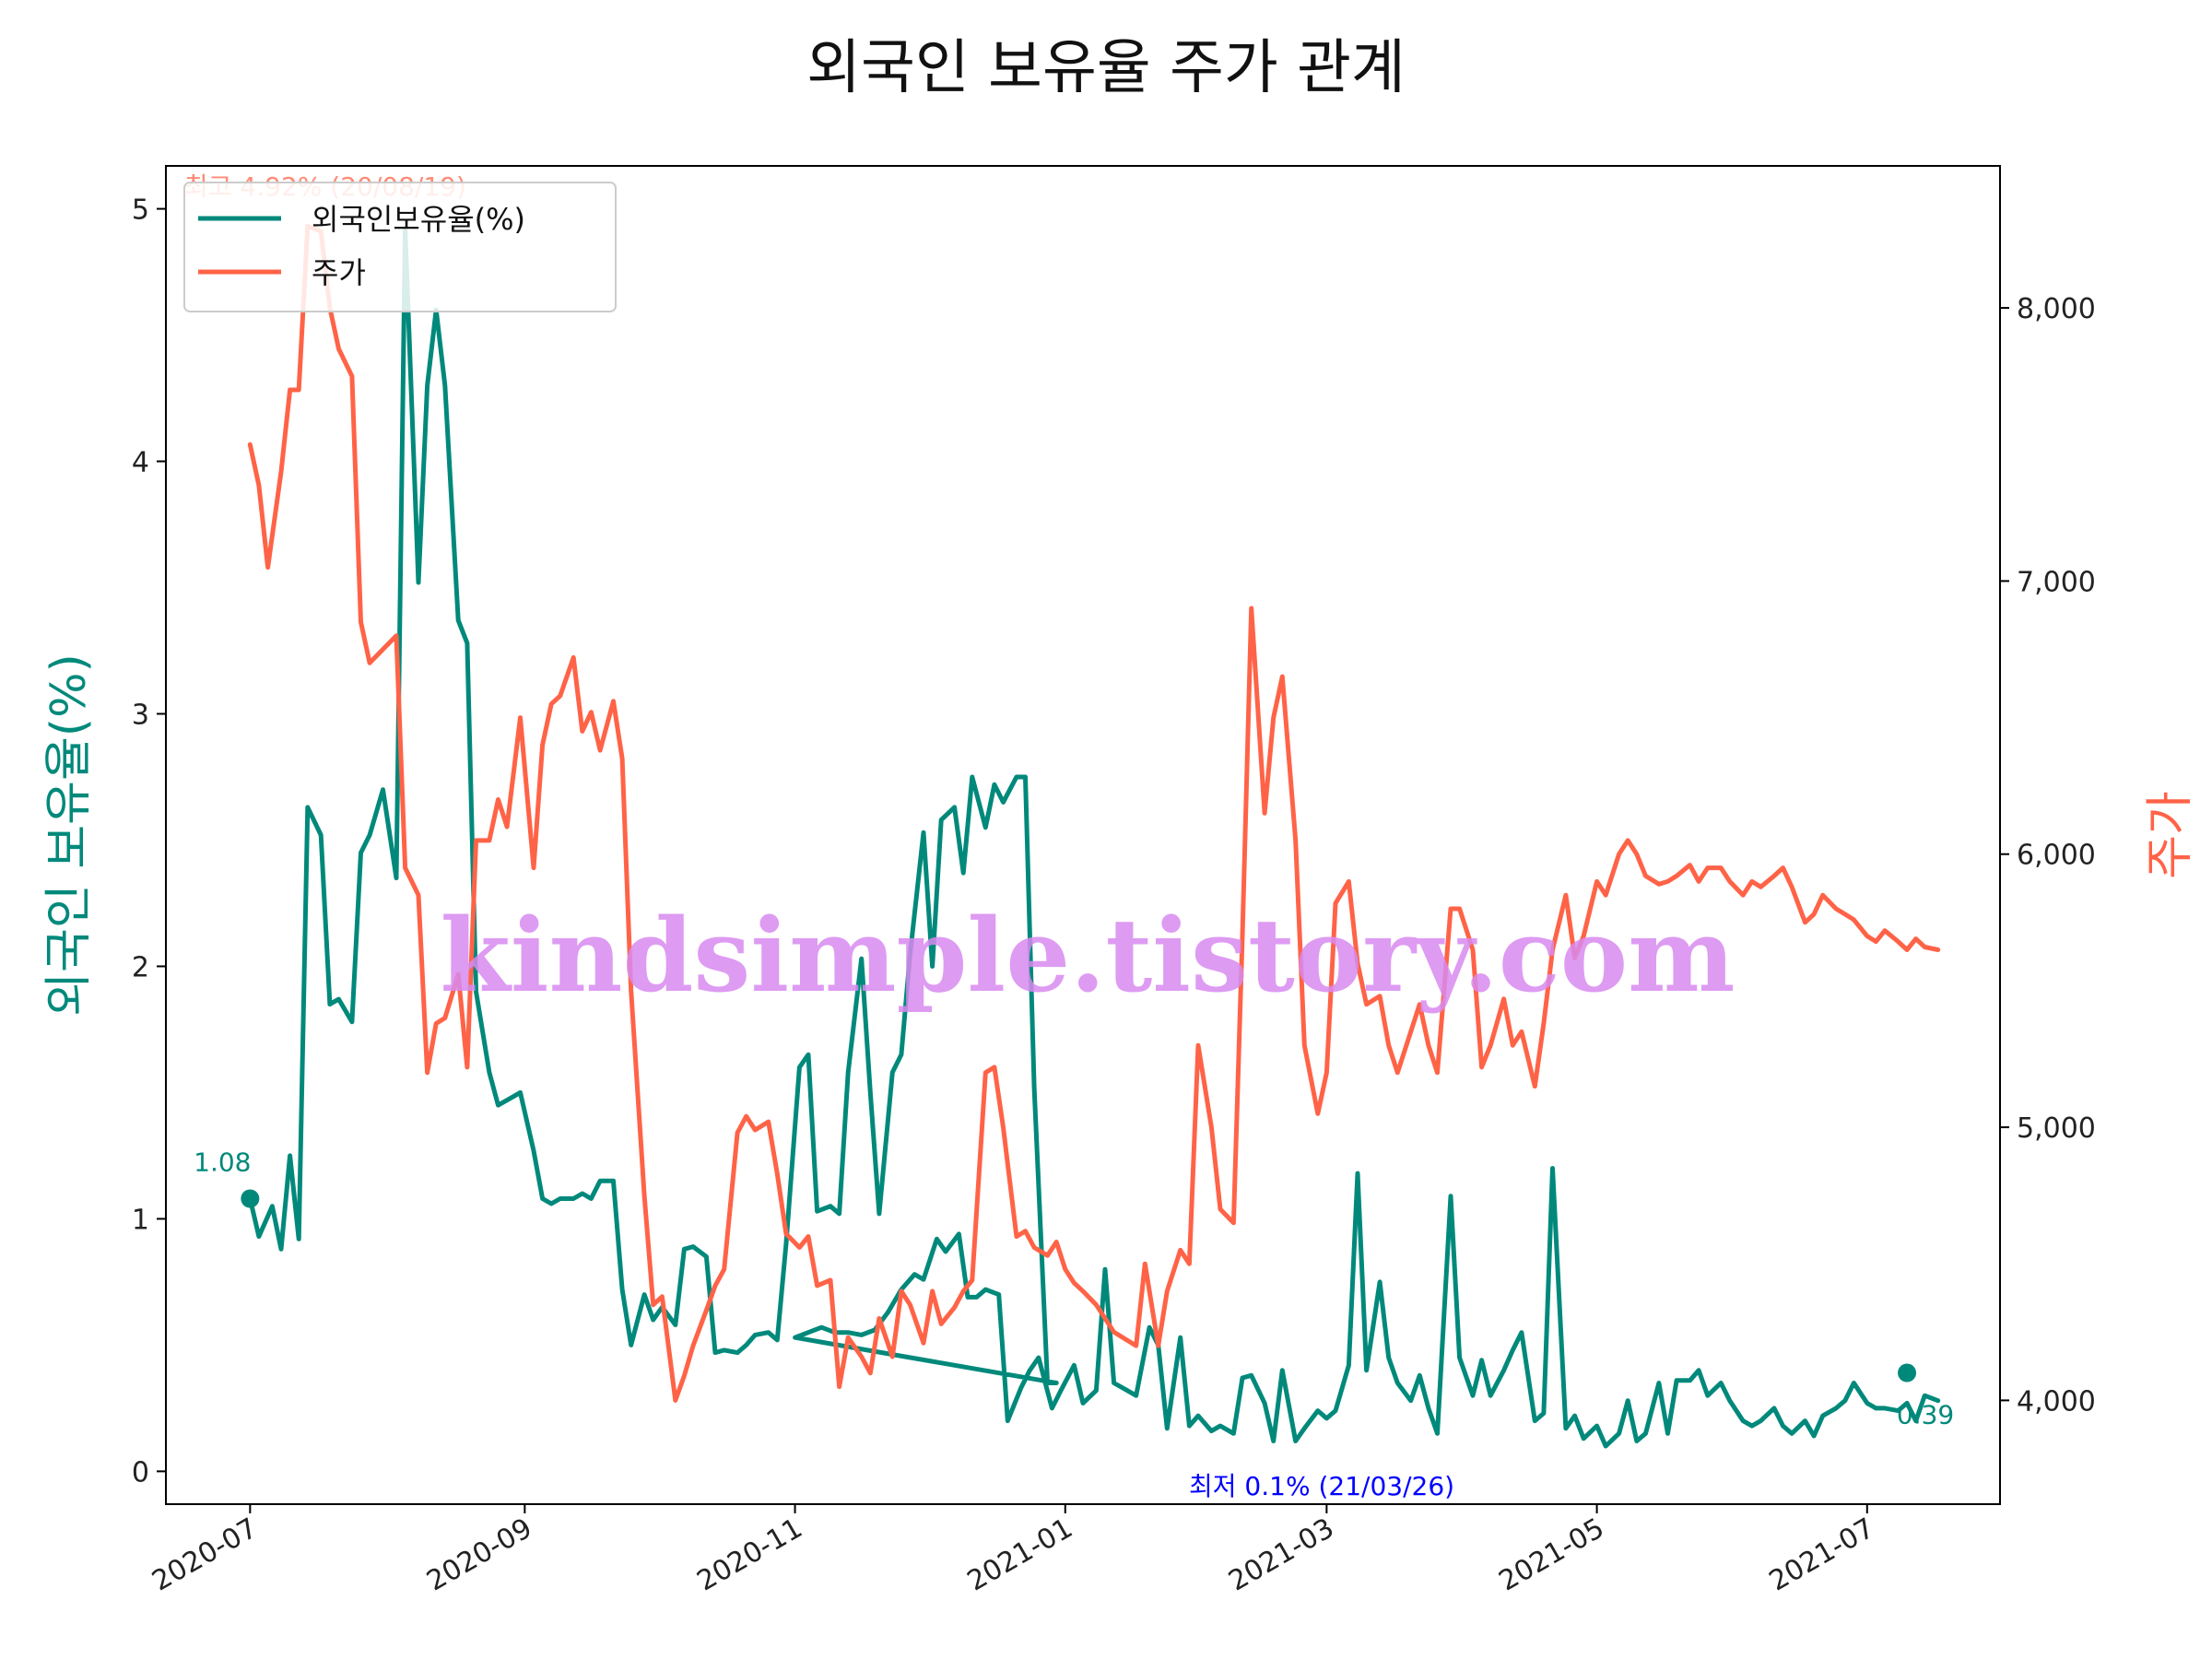  What do you see at coordinates (149, 841) in the screenshot?
I see `left-y-axis: 0 1 2 3 4 5` at bounding box center [149, 841].